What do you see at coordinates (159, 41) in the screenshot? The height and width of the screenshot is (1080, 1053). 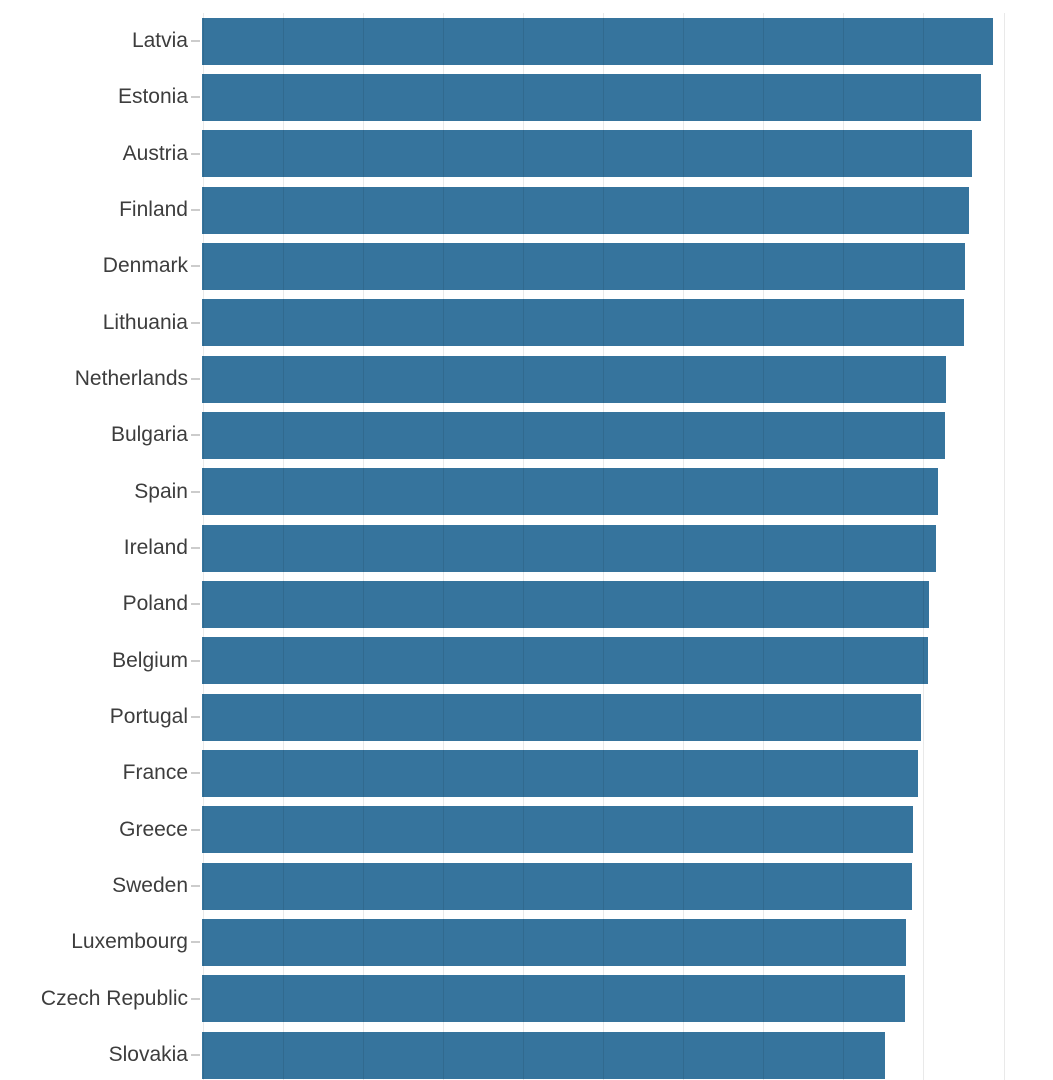 I see `category-label: Latvia` at bounding box center [159, 41].